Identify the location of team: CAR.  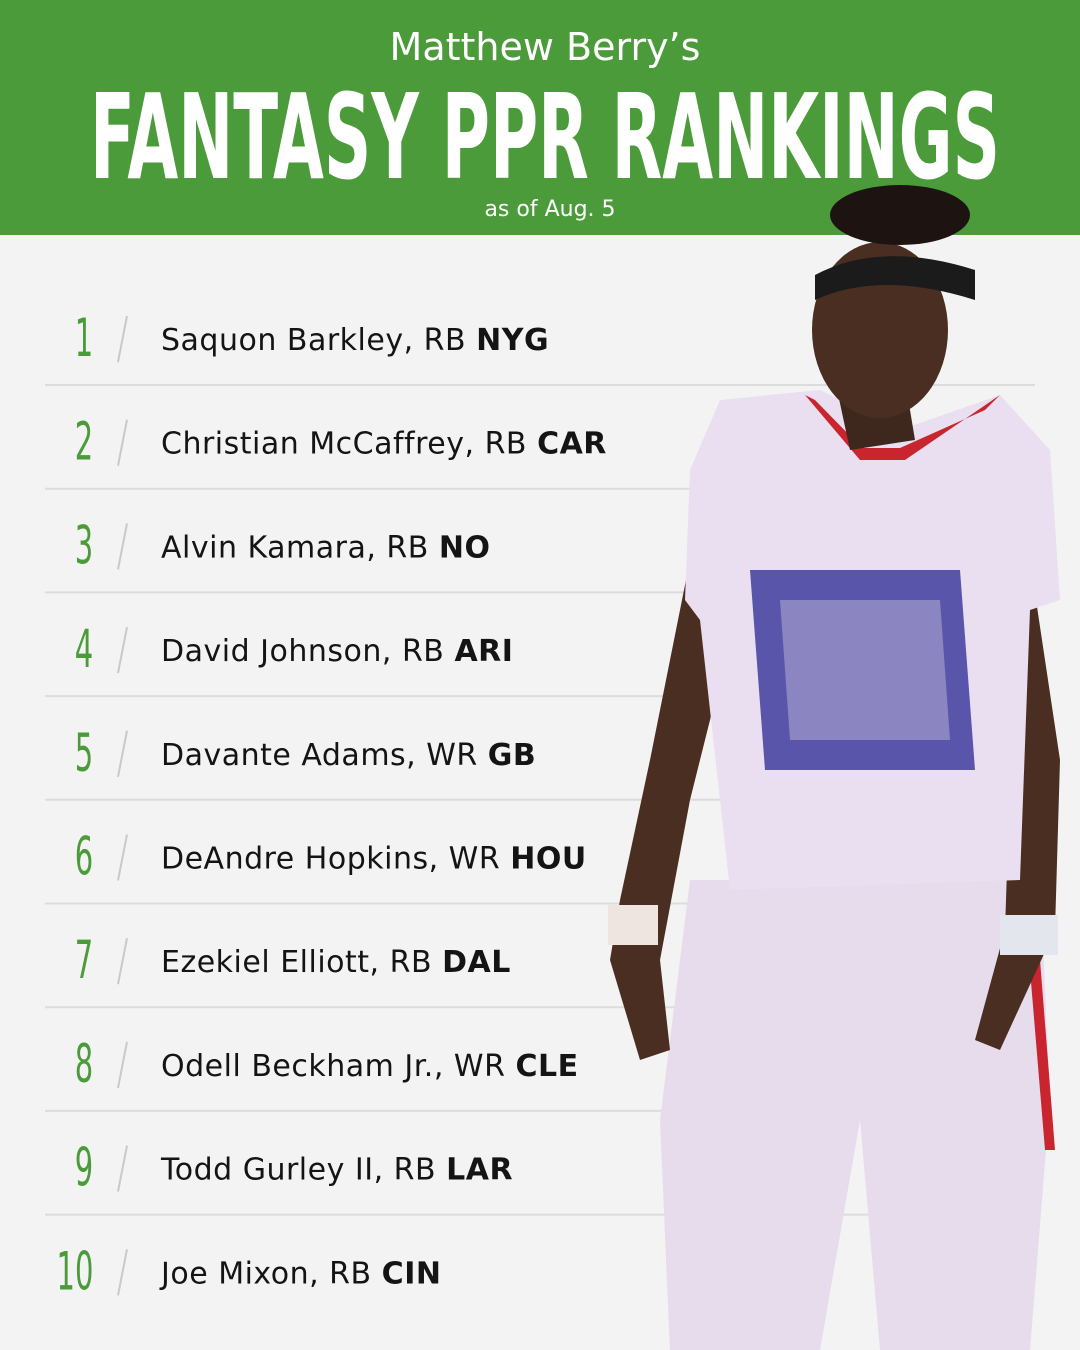
(572, 444).